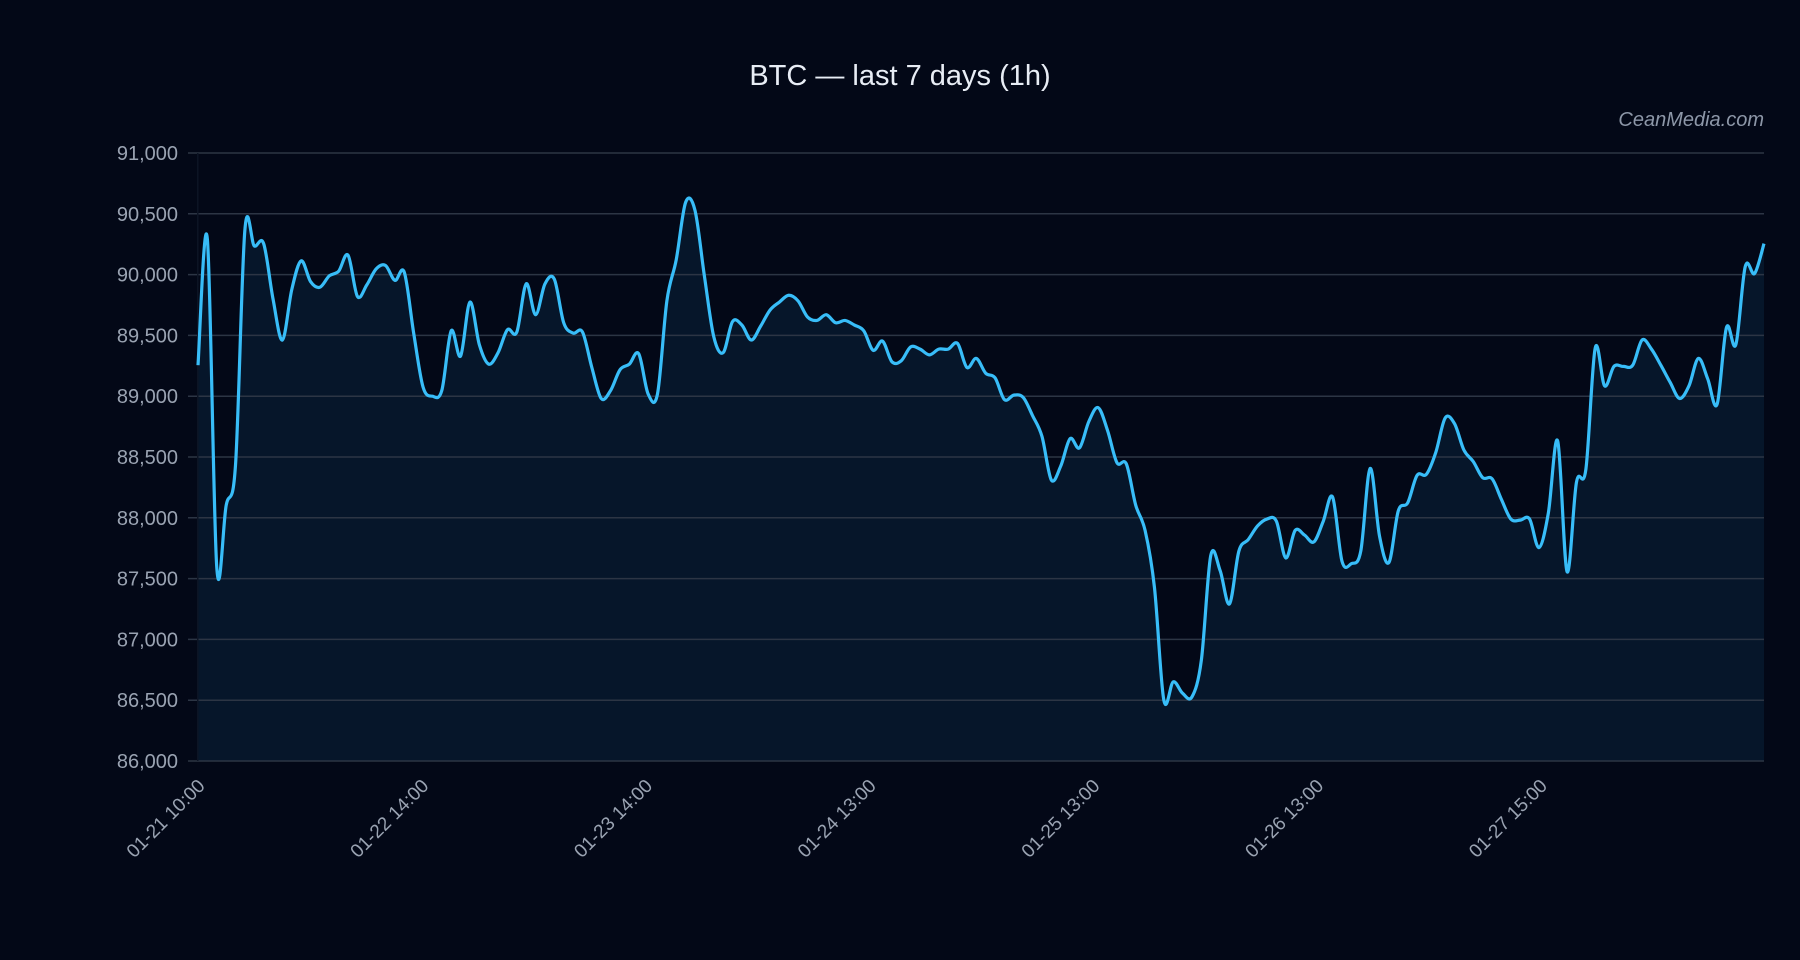 The image size is (1800, 960). Describe the element at coordinates (1691, 120) in the screenshot. I see `watermark: CeanMedia.com` at that location.